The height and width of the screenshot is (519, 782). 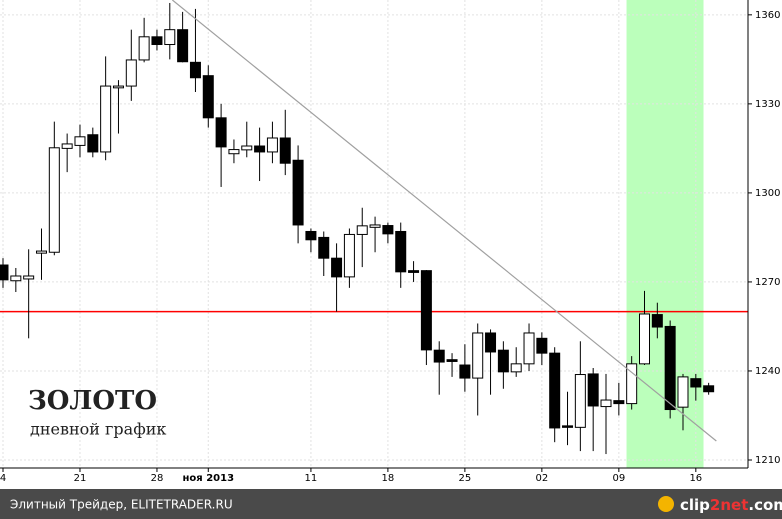 What do you see at coordinates (767, 104) in the screenshot?
I see `y-tick-label: 1330` at bounding box center [767, 104].